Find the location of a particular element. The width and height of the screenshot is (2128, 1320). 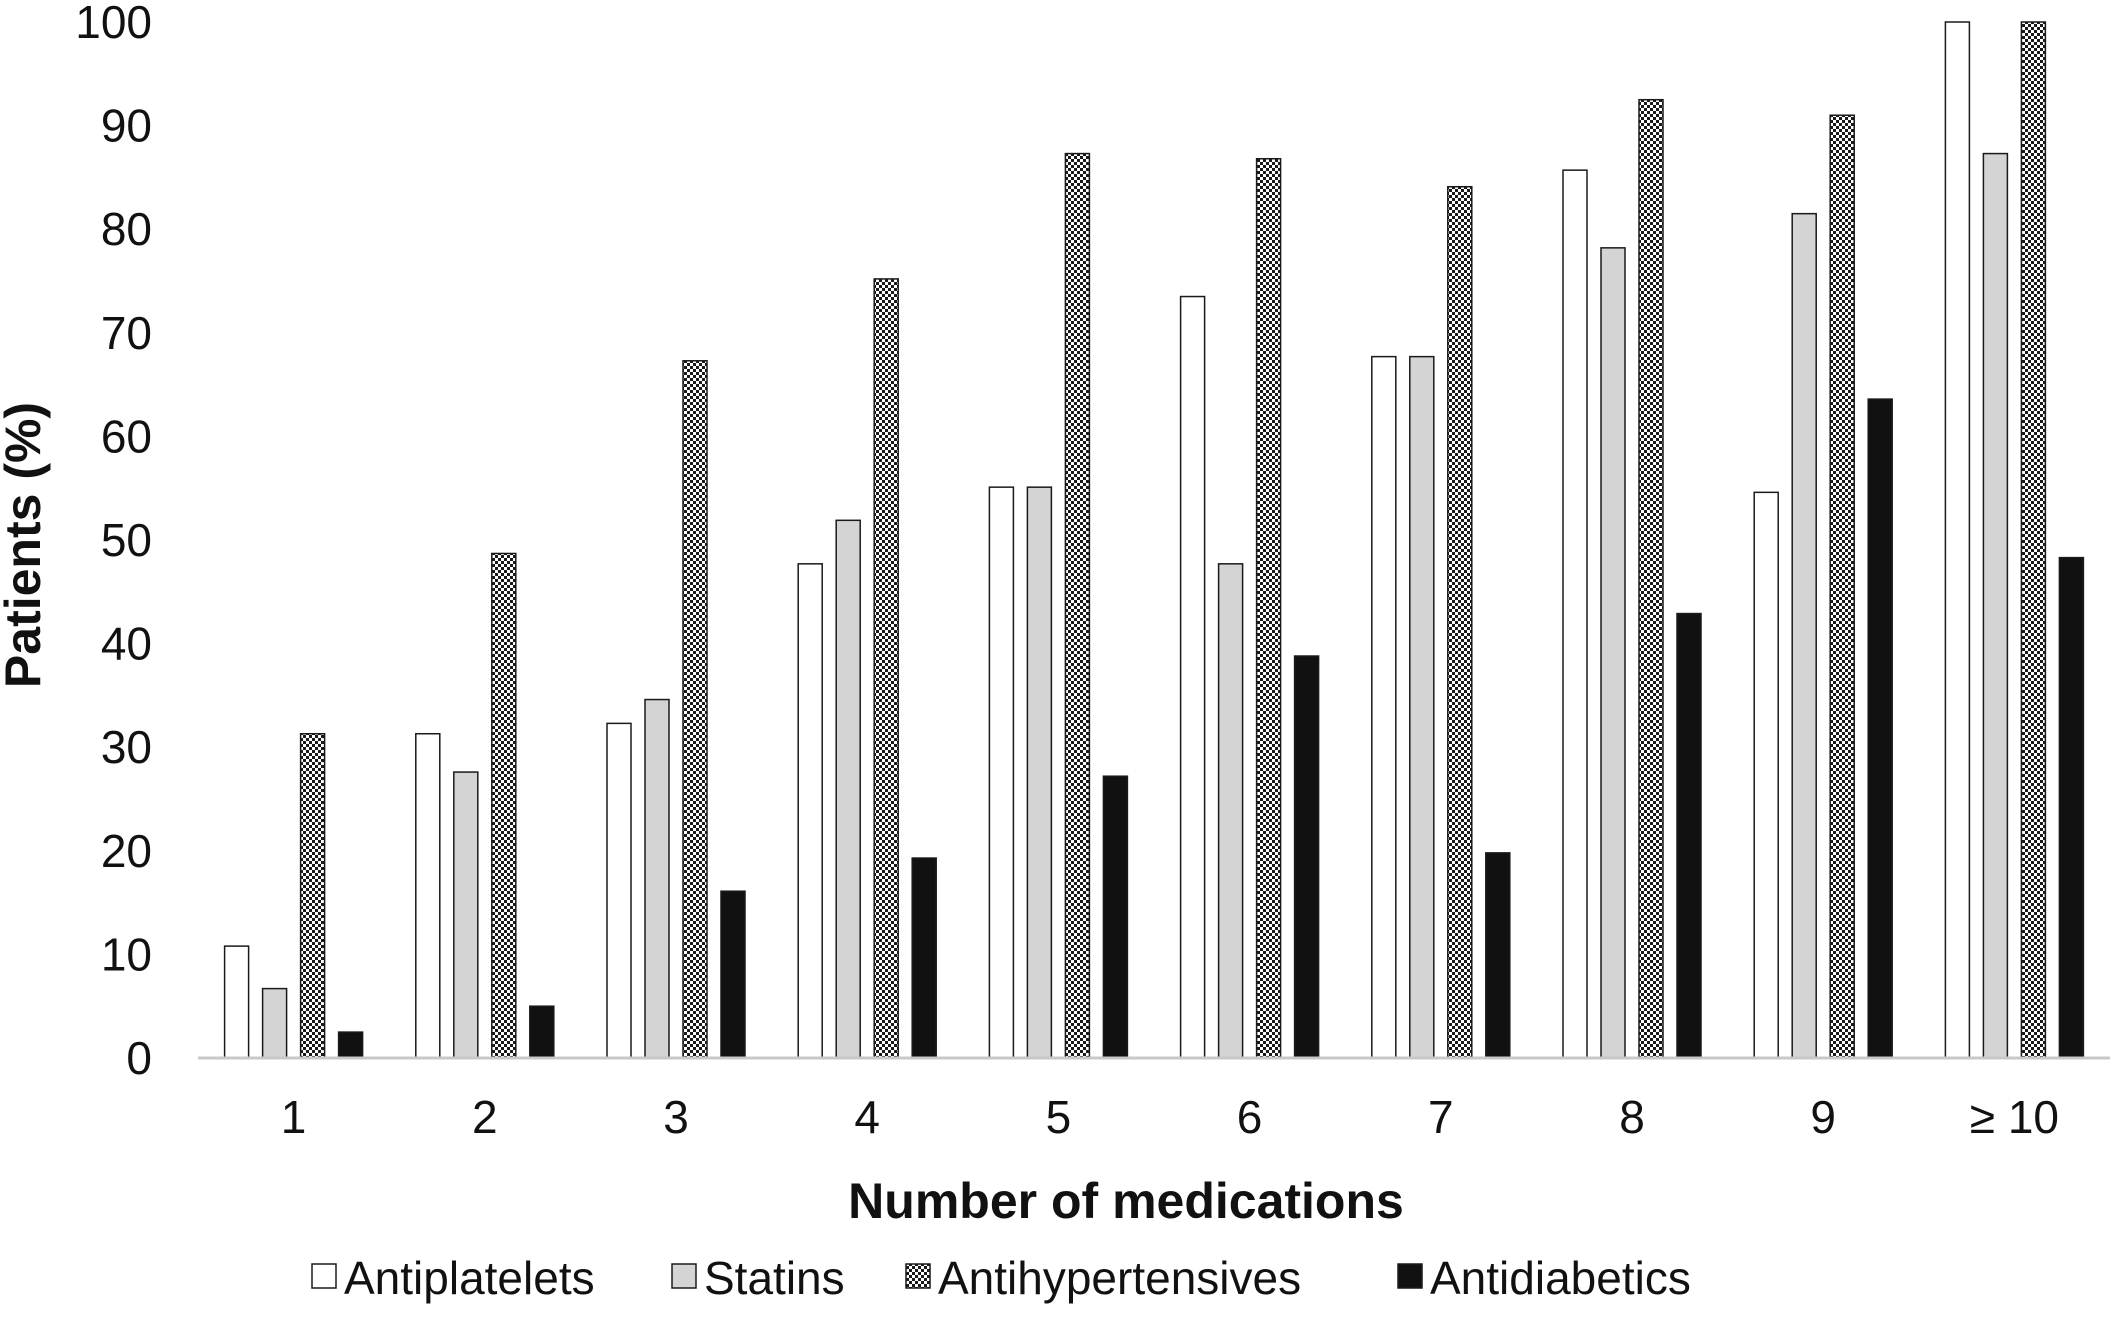

x-tick-label: 9 is located at coordinates (1823, 1117).